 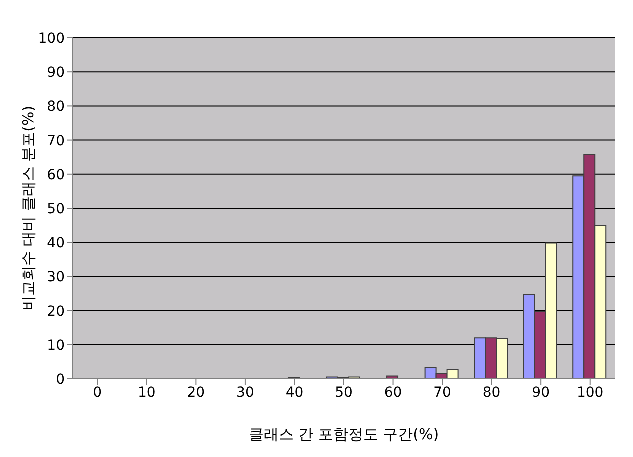 I want to click on y-tick-label: 0, so click(x=60, y=380).